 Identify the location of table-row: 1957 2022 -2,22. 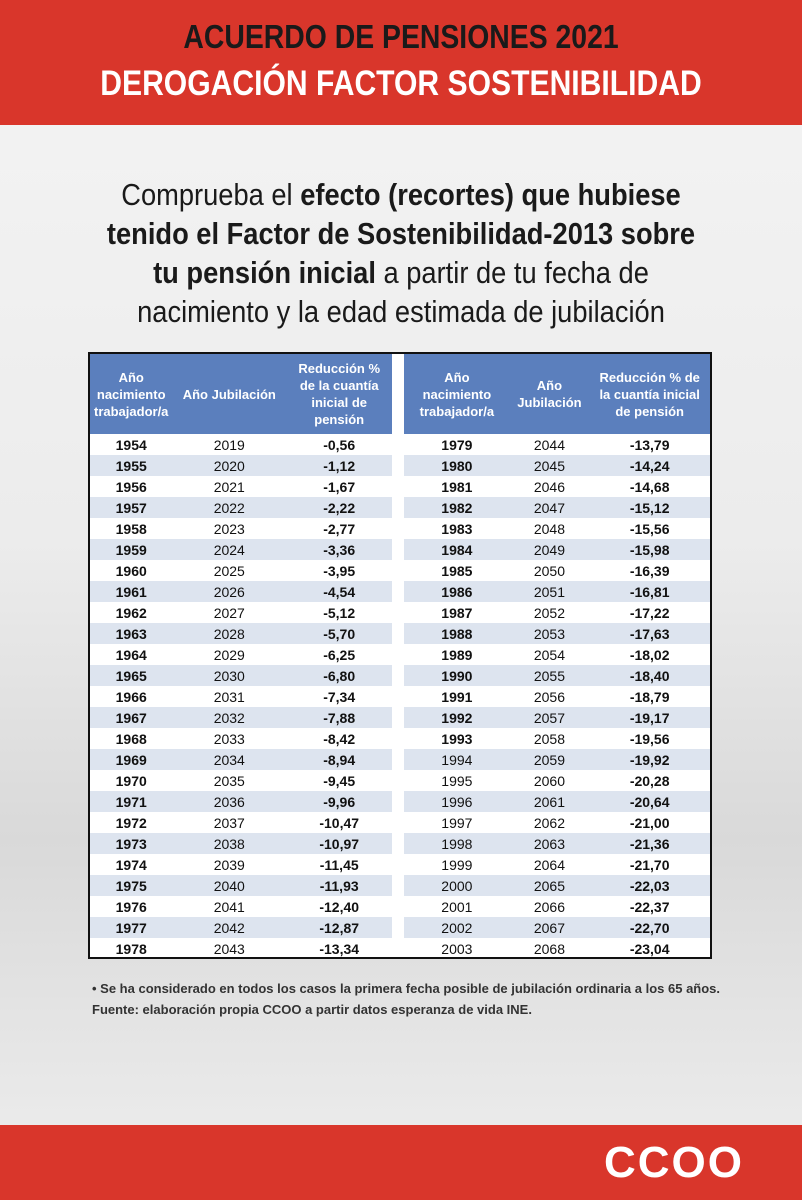
(241, 507).